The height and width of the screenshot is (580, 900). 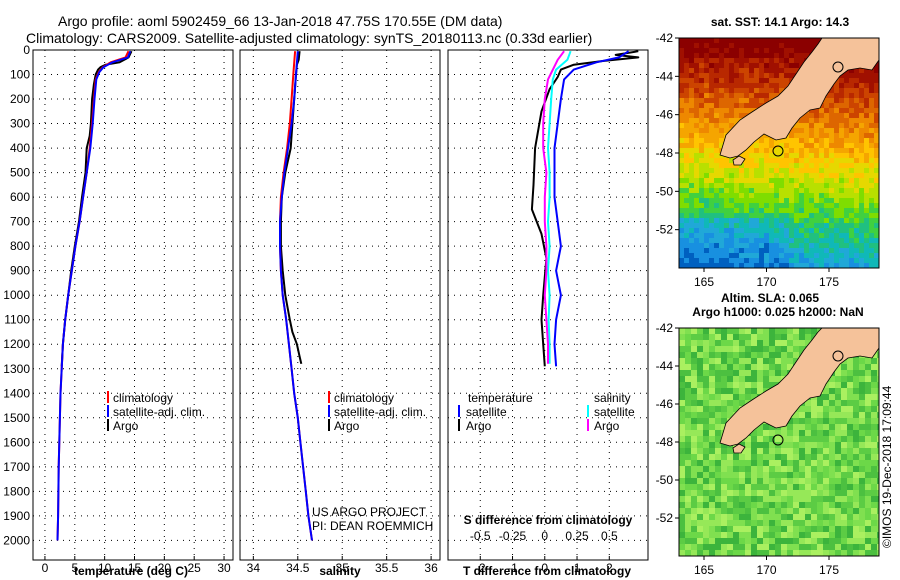 I want to click on depth-tick-label: 700, so click(x=20, y=222).